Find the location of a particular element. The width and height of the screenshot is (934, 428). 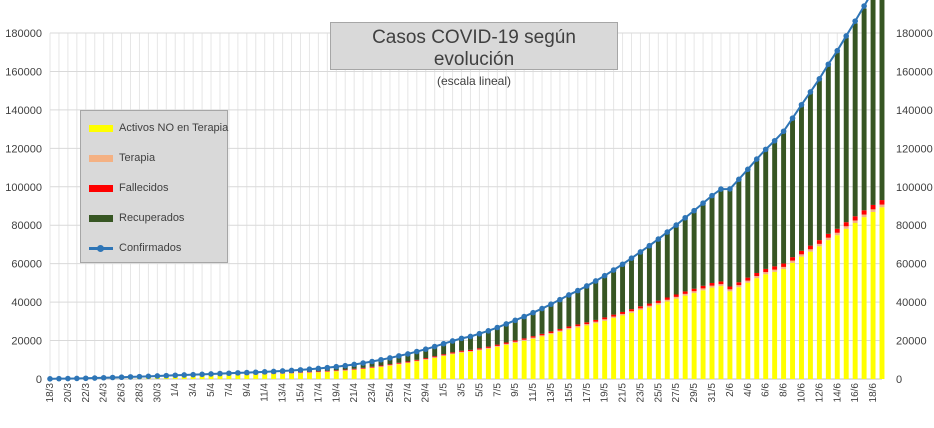

legend-item-fallecidos: Fallecidos is located at coordinates (129, 188).